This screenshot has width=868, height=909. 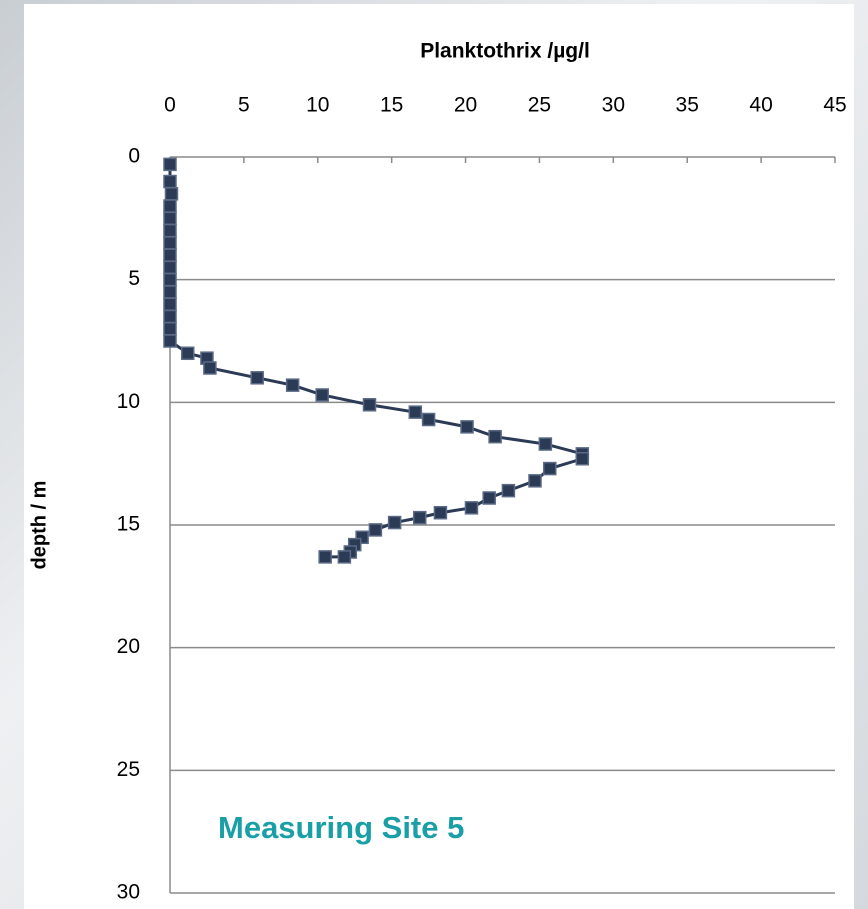 I want to click on y-tick-label: 15, so click(x=128, y=524).